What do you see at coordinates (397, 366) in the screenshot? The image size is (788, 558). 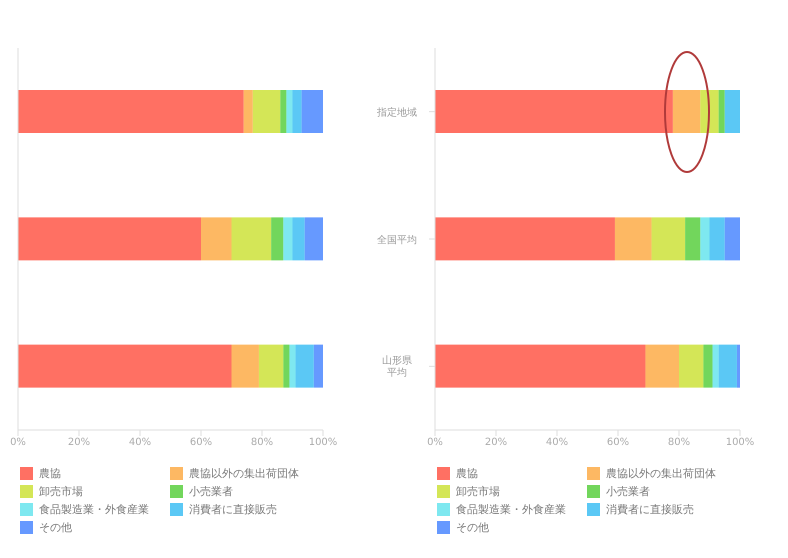 I see `y-tick-label: 山形県平均` at bounding box center [397, 366].